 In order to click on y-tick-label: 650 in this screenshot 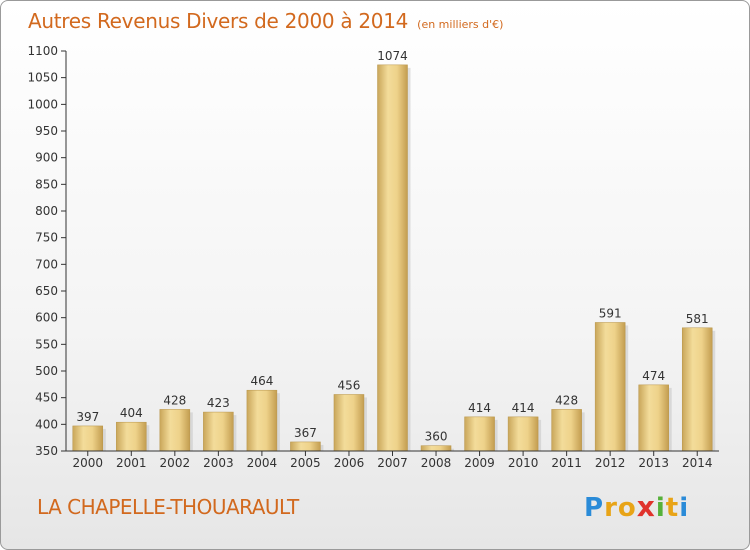, I will do `click(46, 291)`.